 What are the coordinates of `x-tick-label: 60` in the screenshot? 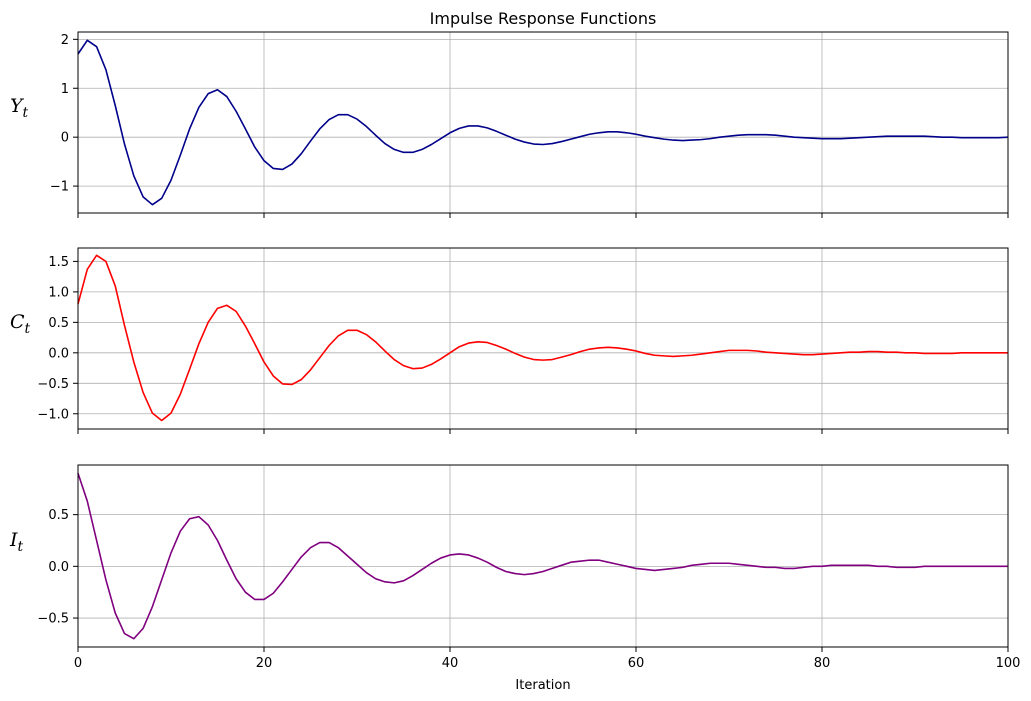 It's located at (636, 663).